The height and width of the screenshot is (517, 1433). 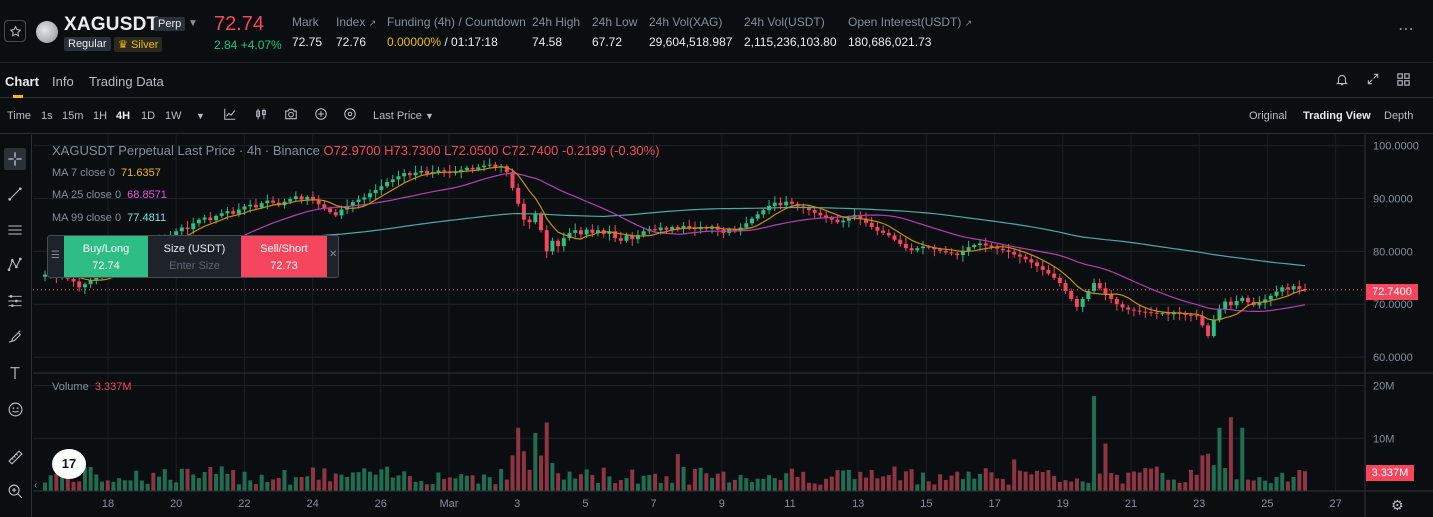 What do you see at coordinates (200, 116) in the screenshot?
I see `interval-dropdown-icon: ▼` at bounding box center [200, 116].